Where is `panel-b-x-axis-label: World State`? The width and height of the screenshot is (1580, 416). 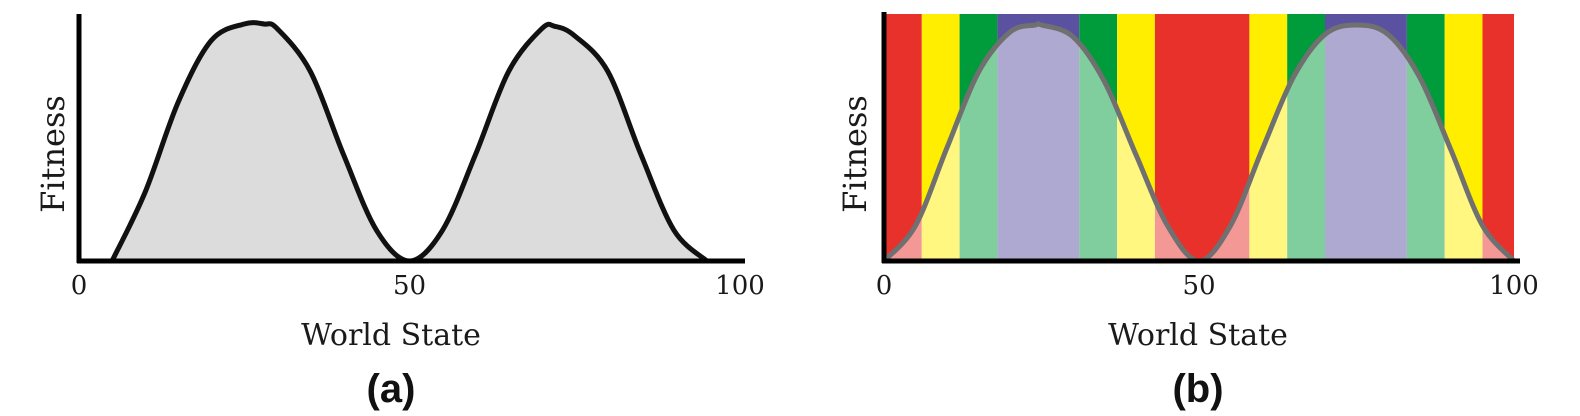
panel-b-x-axis-label: World State is located at coordinates (1198, 335).